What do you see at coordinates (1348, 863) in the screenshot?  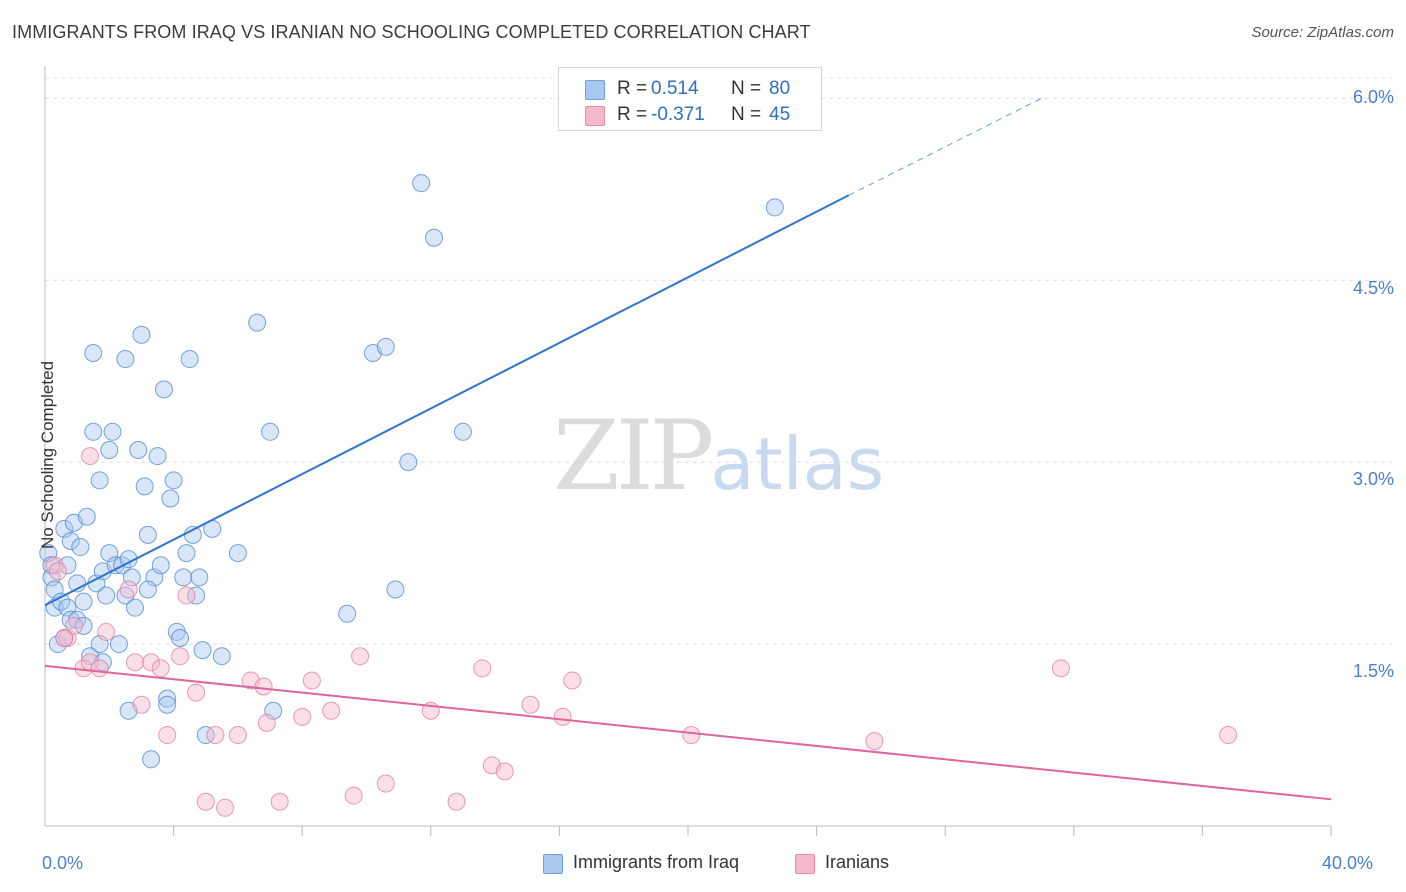 I see `x-tick-label: 40.0%` at bounding box center [1348, 863].